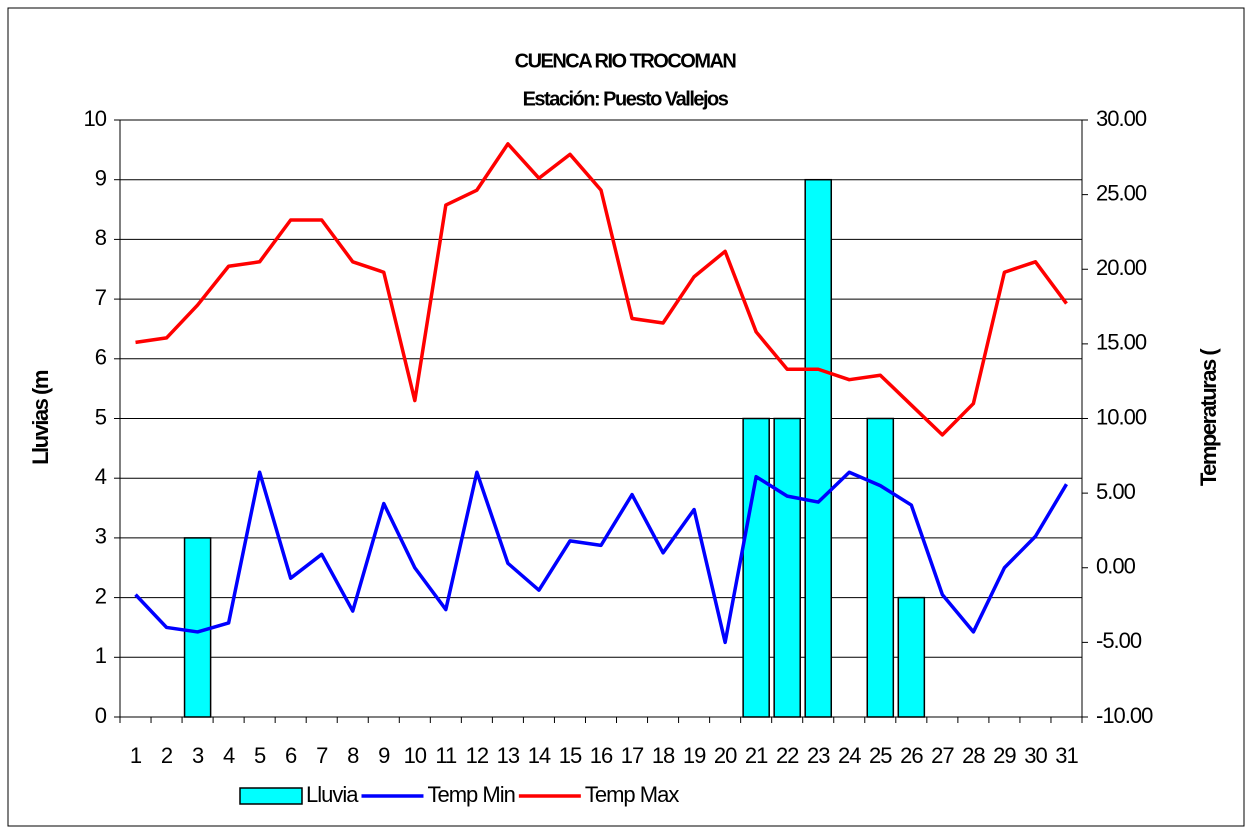 The width and height of the screenshot is (1251, 834). Describe the element at coordinates (911, 755) in the screenshot. I see `x-tick-label: 26` at that location.